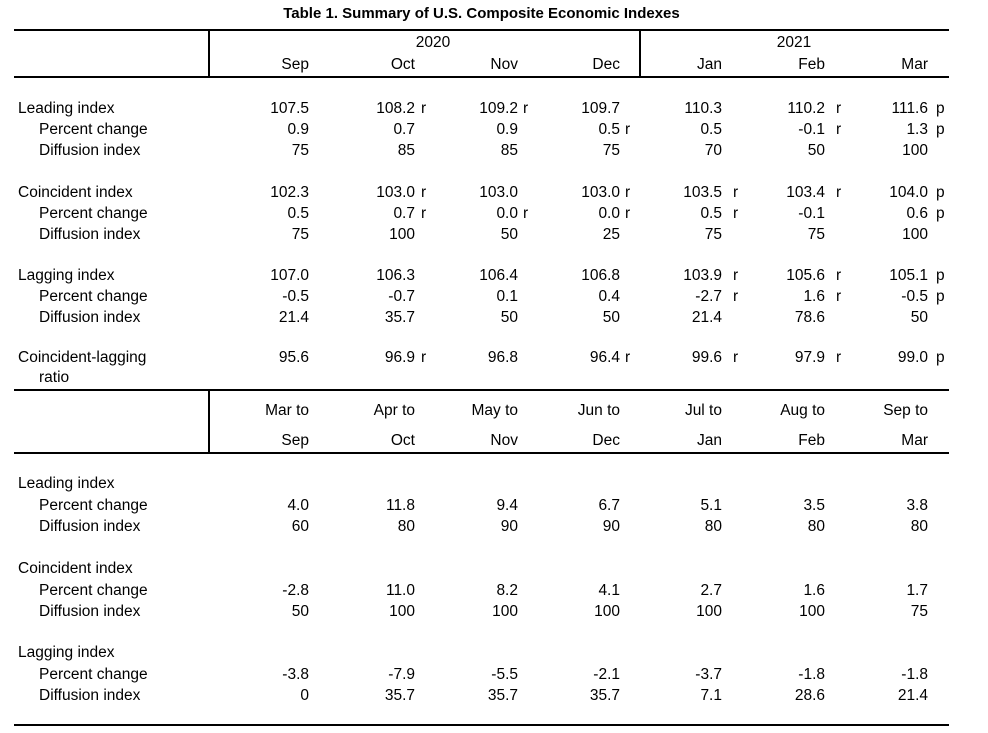 The height and width of the screenshot is (733, 988). Describe the element at coordinates (66, 108) in the screenshot. I see `index-label: Leading index` at that location.